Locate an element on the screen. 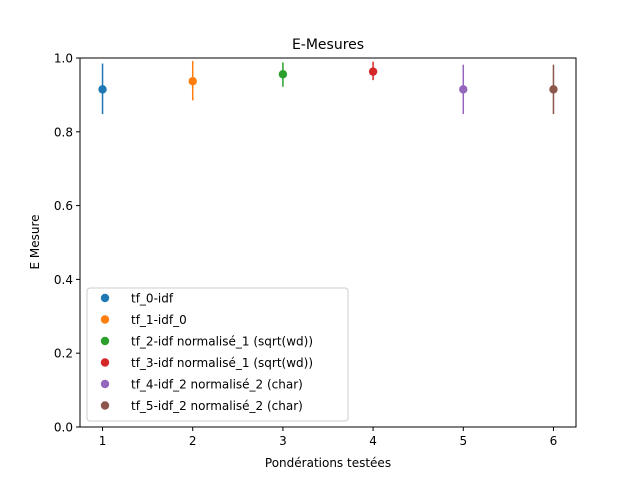  y-axis-label: E Mesure is located at coordinates (35, 241).